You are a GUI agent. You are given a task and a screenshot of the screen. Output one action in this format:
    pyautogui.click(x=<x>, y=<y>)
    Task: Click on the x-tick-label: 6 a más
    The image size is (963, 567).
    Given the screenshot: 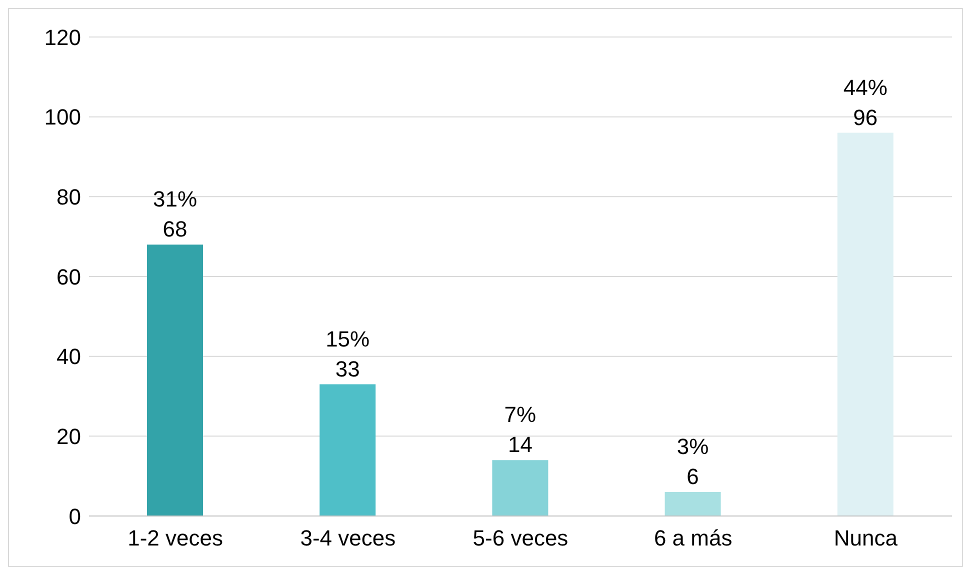 What is the action you would take?
    pyautogui.click(x=693, y=538)
    